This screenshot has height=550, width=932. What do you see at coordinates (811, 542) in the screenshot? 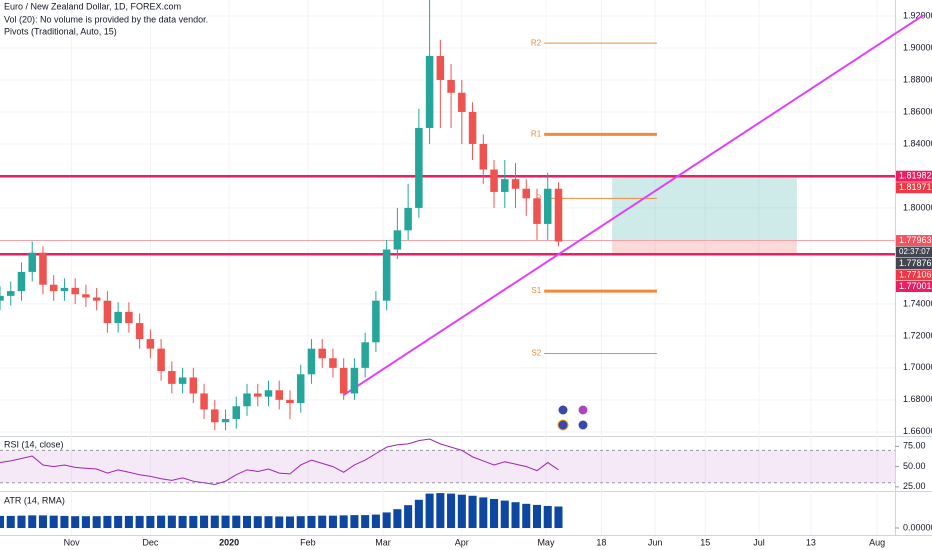
I see `x-tick-label: 13` at bounding box center [811, 542].